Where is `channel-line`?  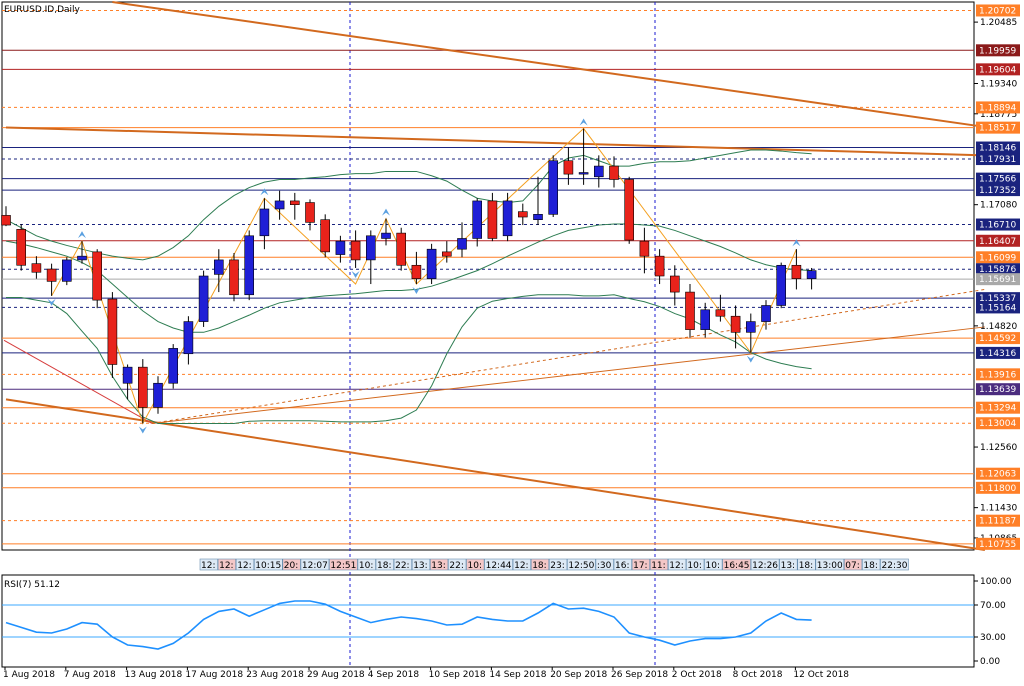
channel-line is located at coordinates (78, 381).